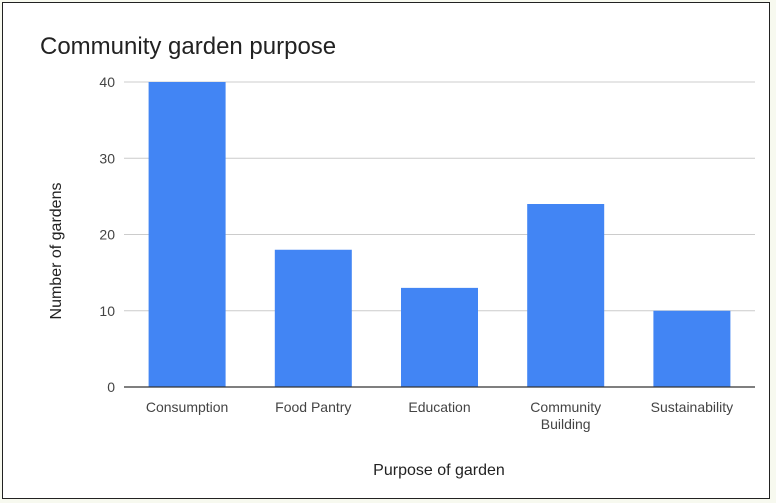  Describe the element at coordinates (566, 424) in the screenshot. I see `x-tick-label: Building` at that location.